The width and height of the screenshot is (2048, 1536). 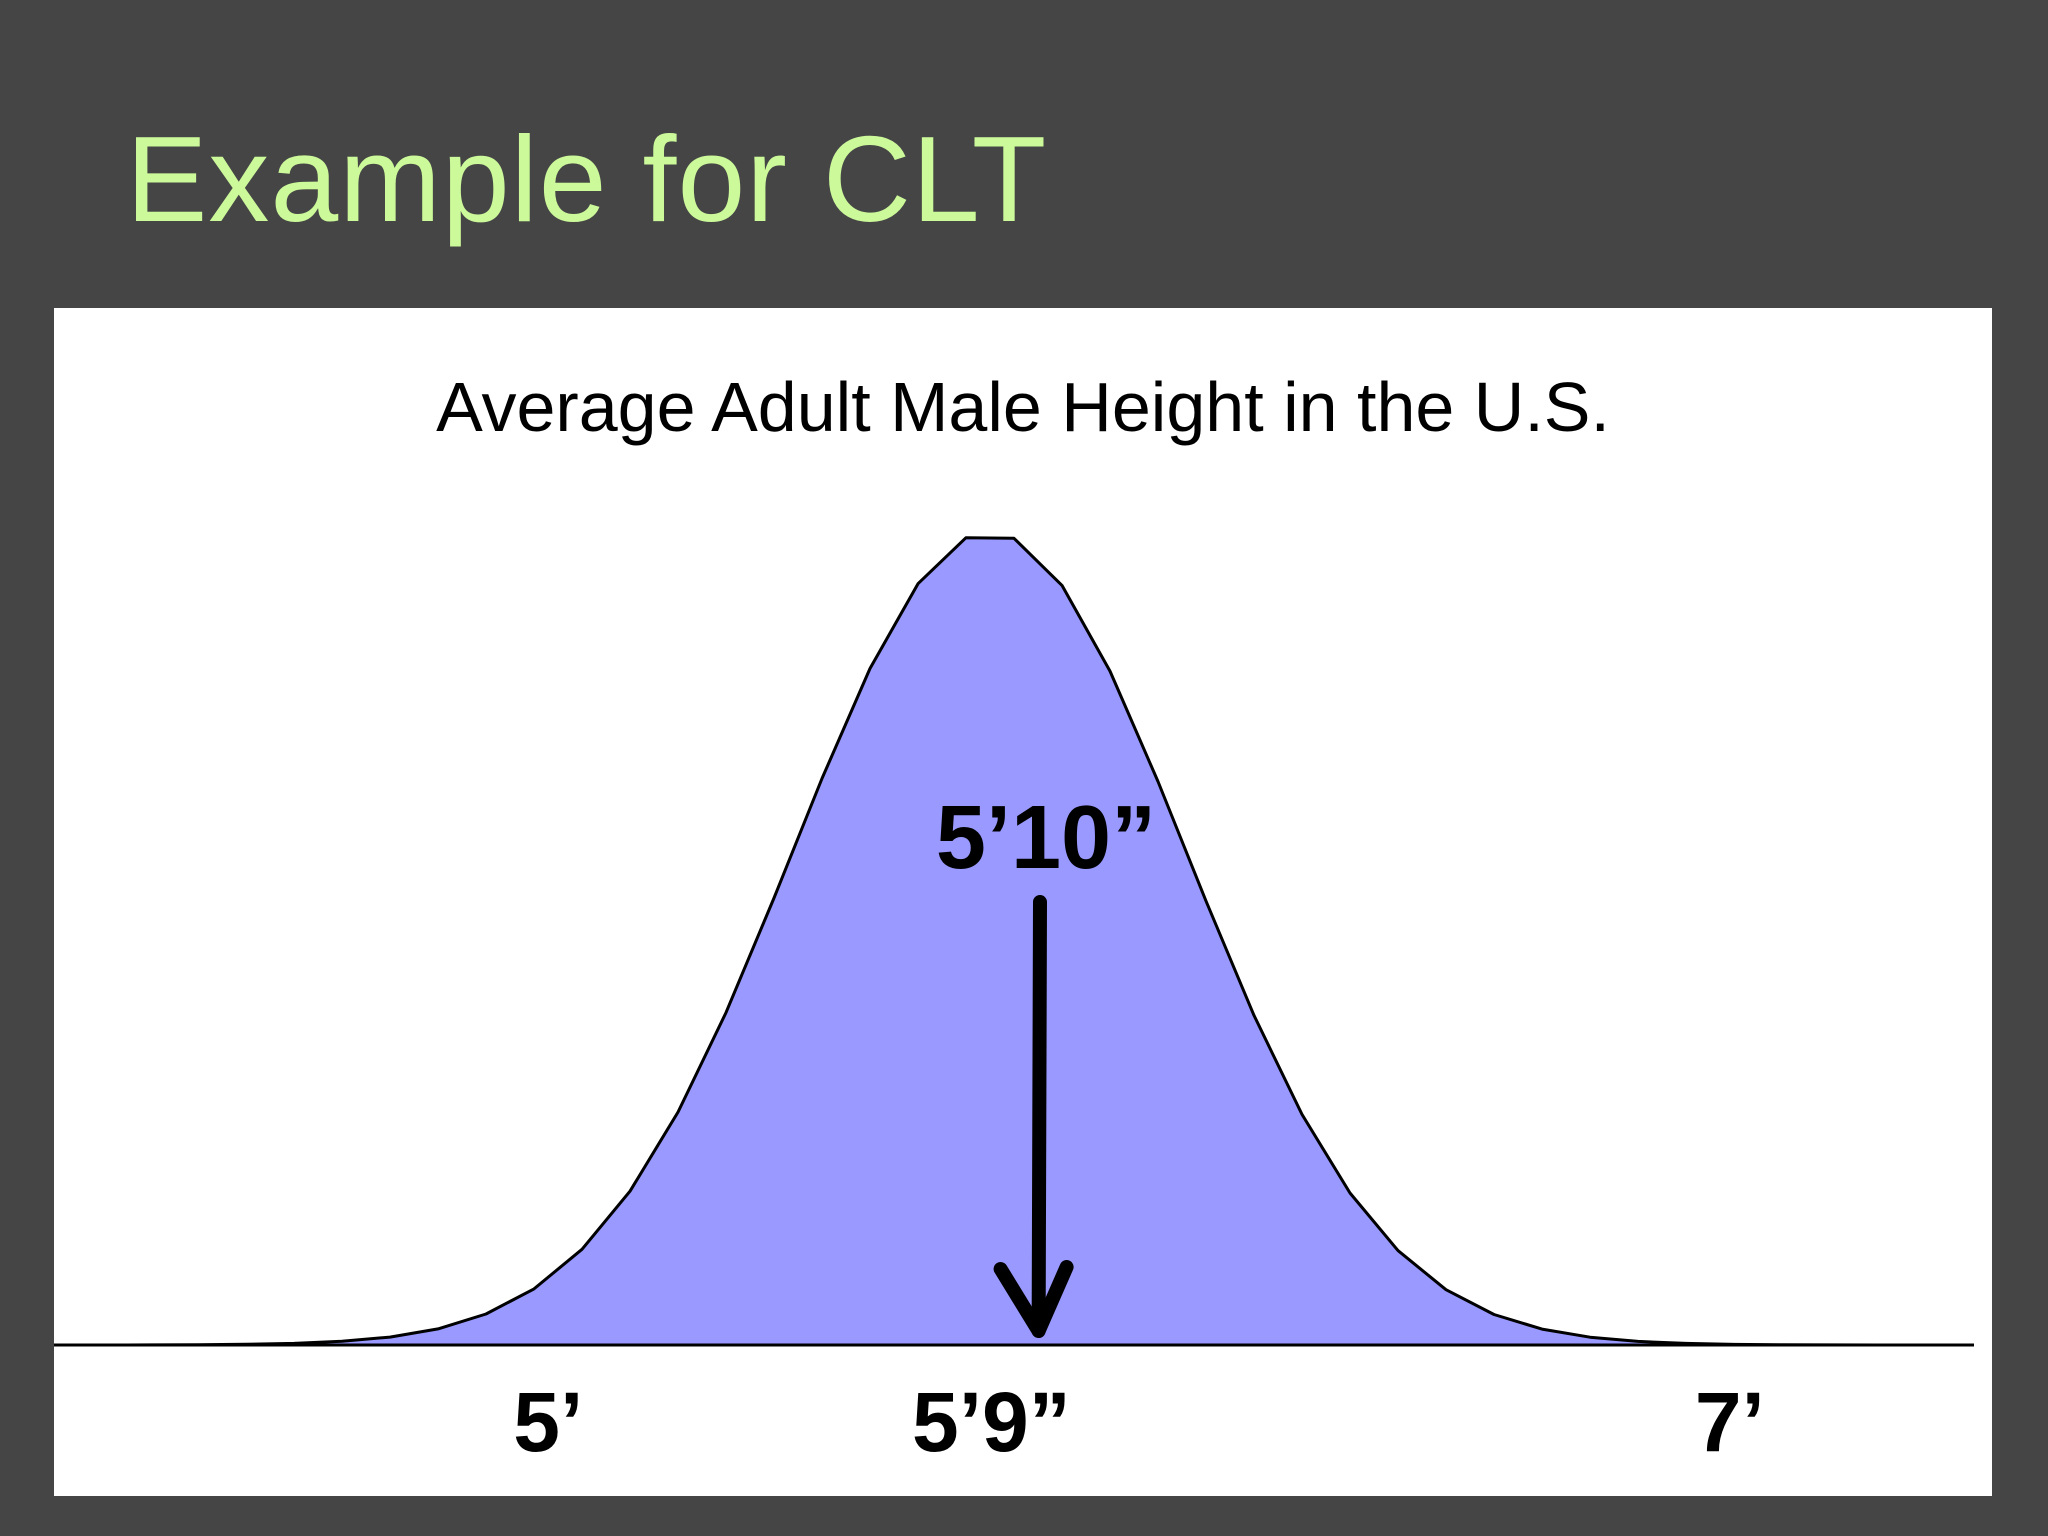 What do you see at coordinates (1033, 1299) in the screenshot?
I see `annotation-arrowhead` at bounding box center [1033, 1299].